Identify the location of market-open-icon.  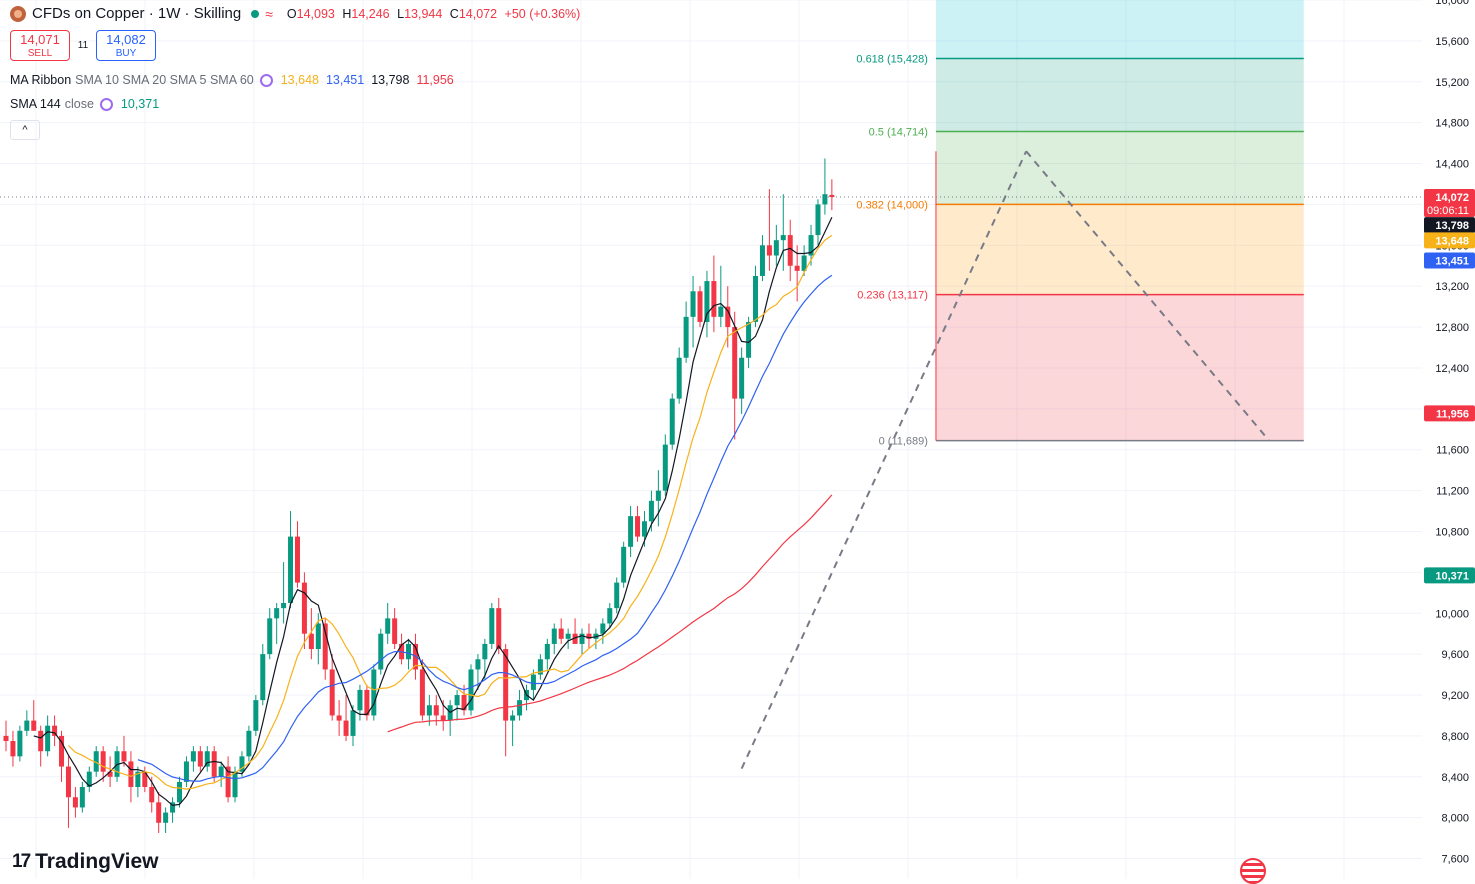
(255, 13).